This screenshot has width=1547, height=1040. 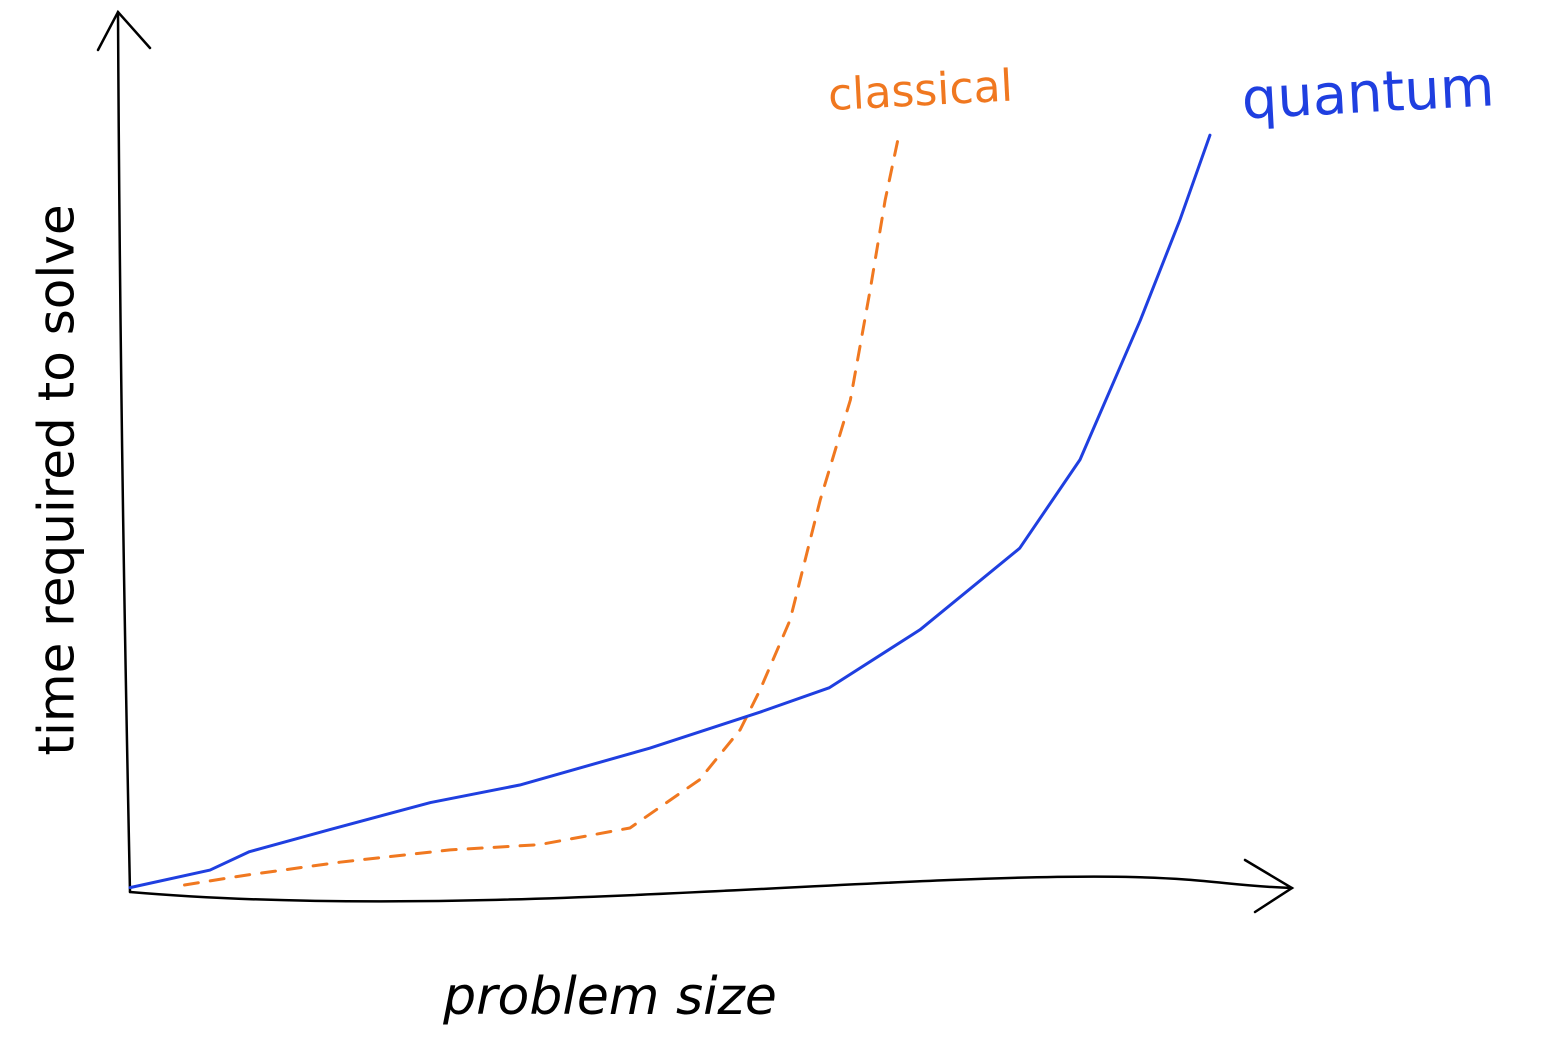 I want to click on y-axis-arrow, so click(x=124, y=30).